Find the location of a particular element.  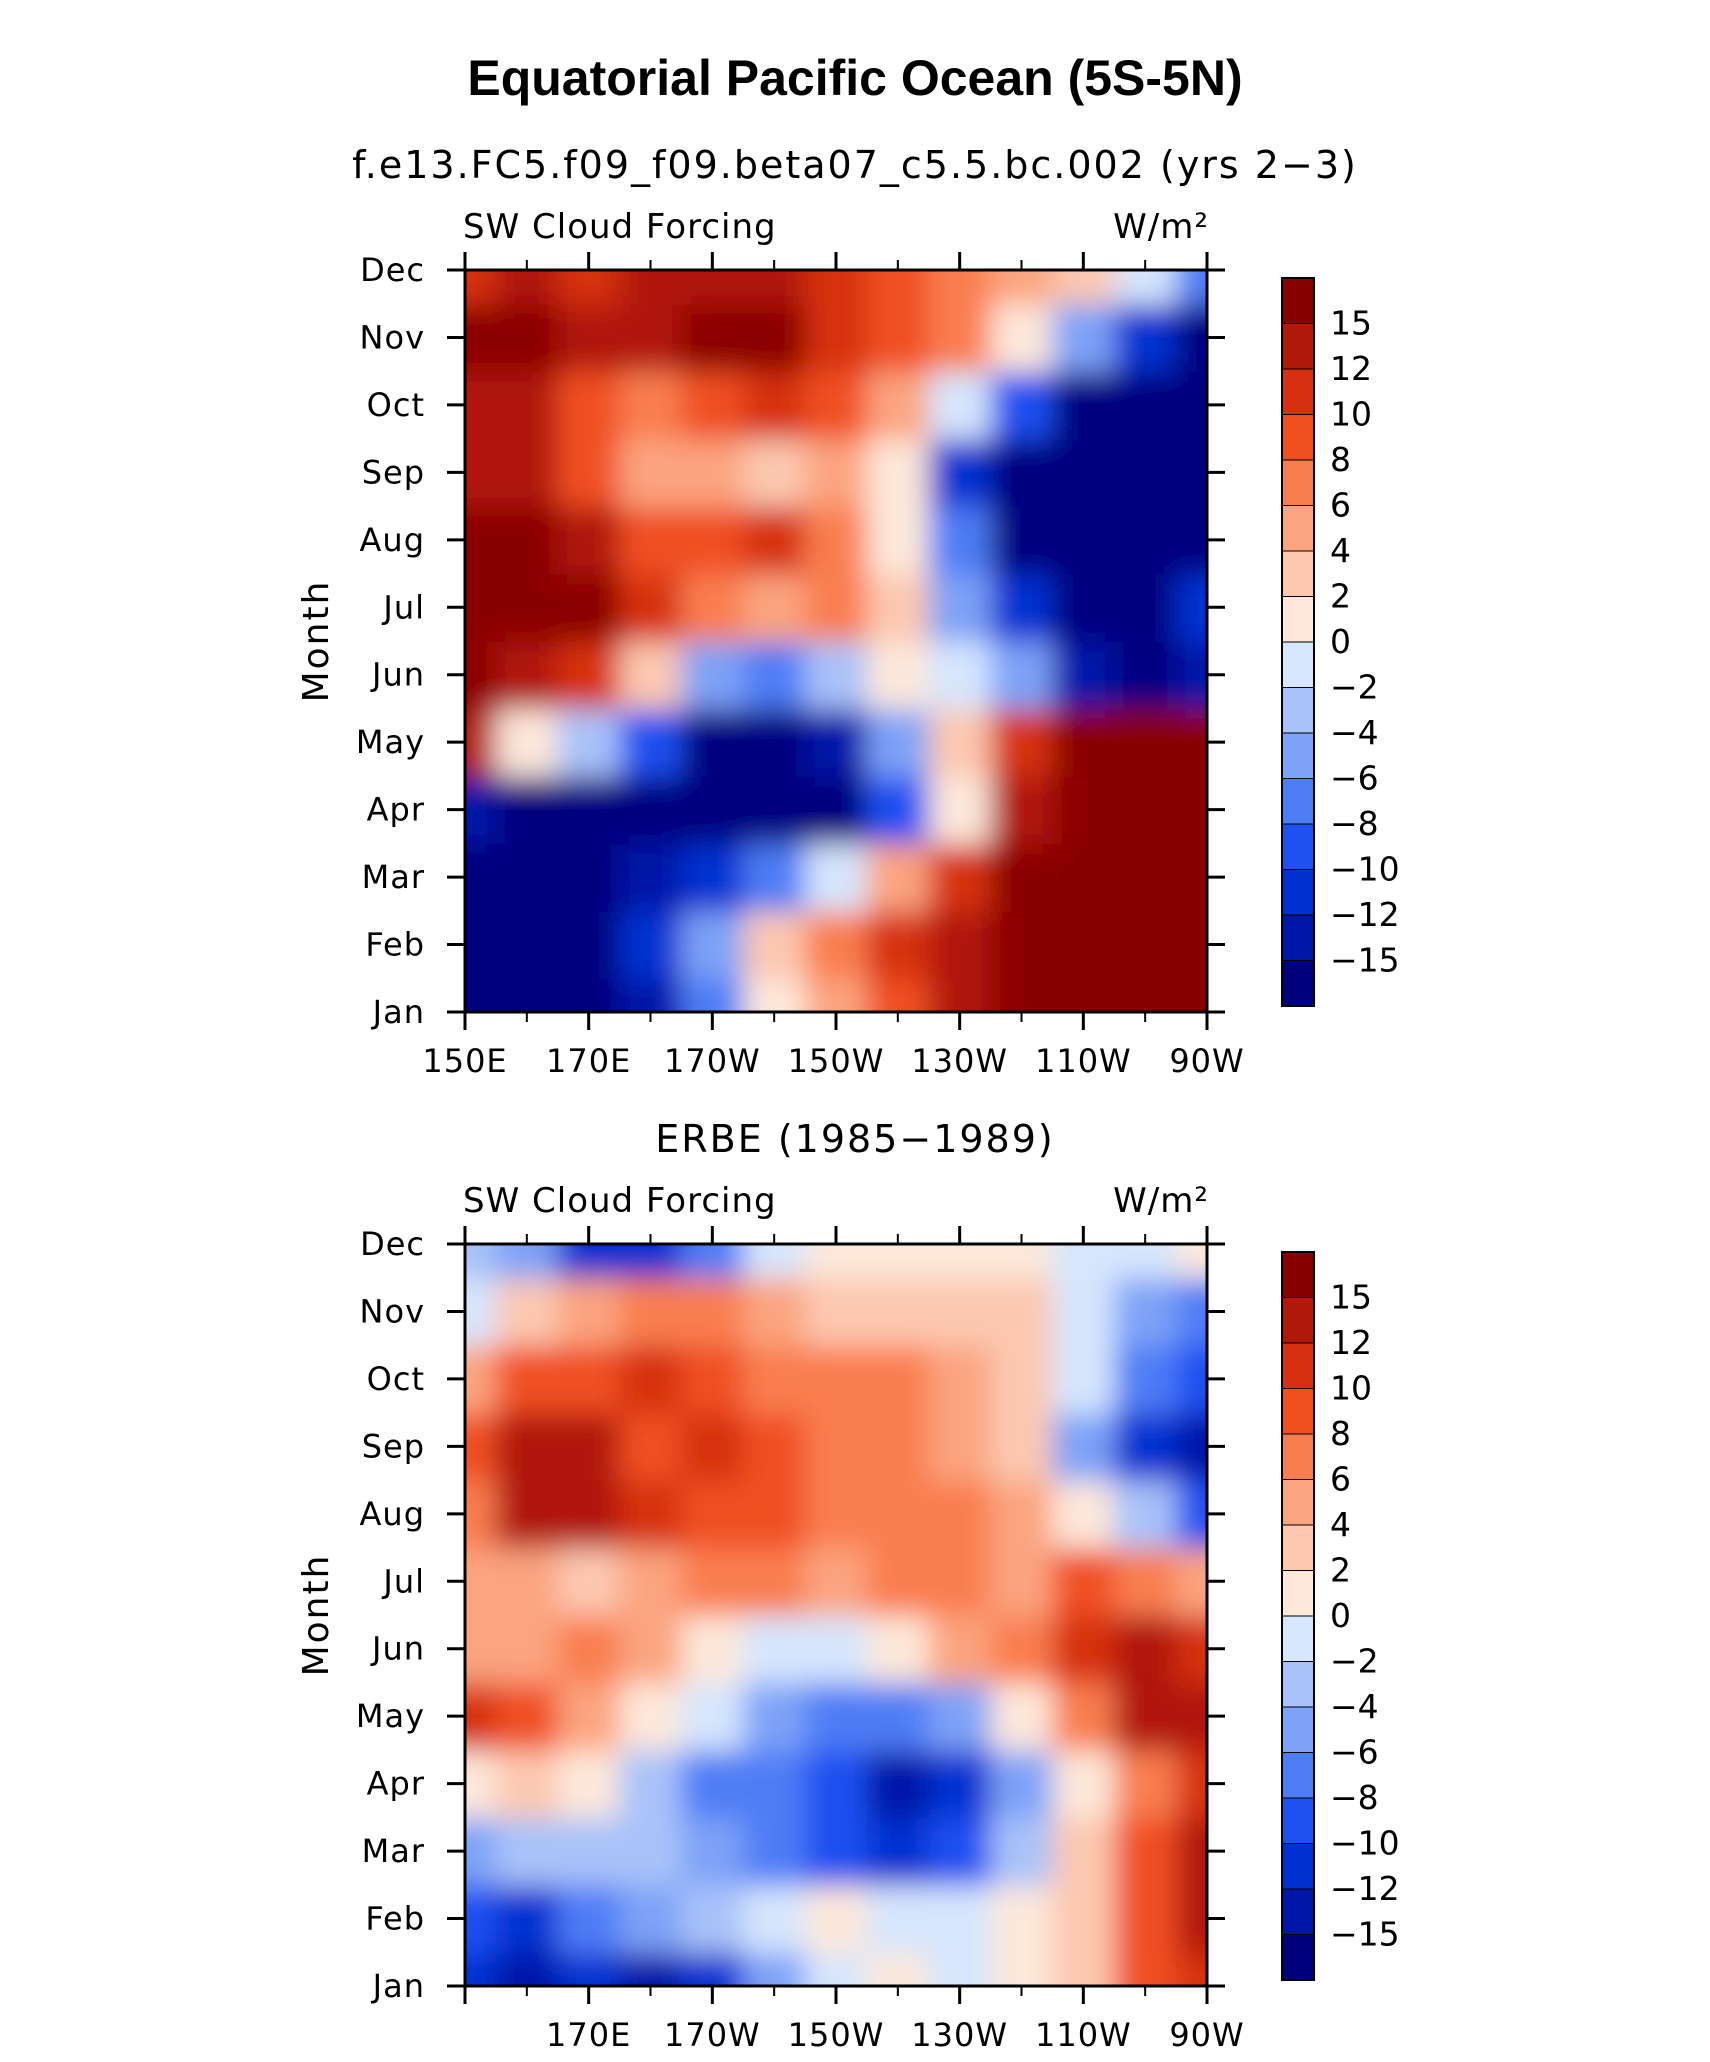

y-tick-label: Oct is located at coordinates (396, 1379).